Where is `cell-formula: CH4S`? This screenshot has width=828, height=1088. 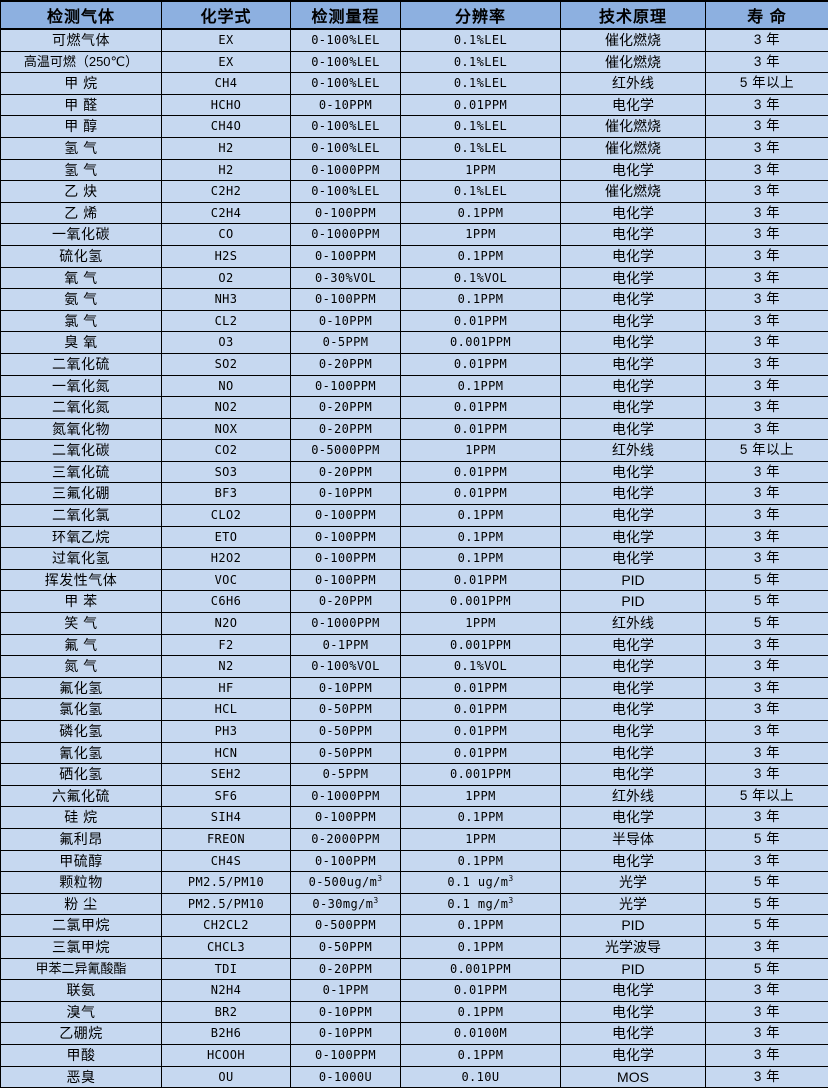 cell-formula: CH4S is located at coordinates (226, 861).